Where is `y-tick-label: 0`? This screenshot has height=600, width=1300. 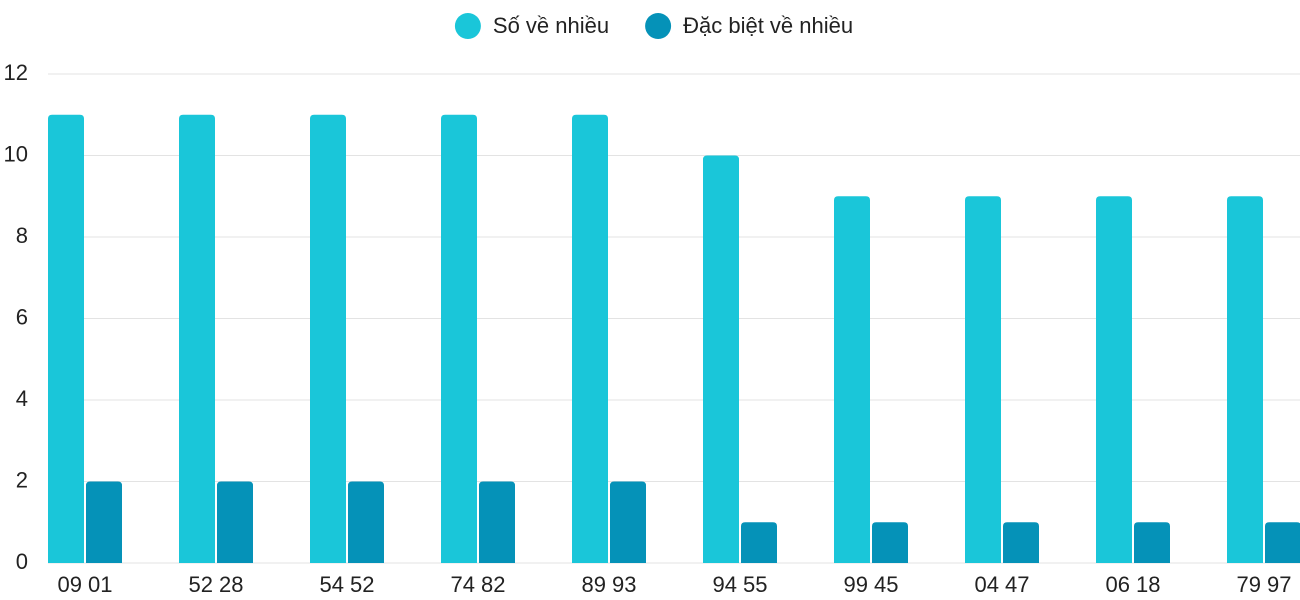 y-tick-label: 0 is located at coordinates (22, 561).